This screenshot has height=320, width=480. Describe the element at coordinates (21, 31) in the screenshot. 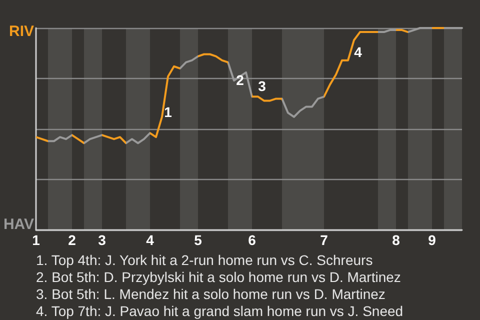

I see `text: RIV` at that location.